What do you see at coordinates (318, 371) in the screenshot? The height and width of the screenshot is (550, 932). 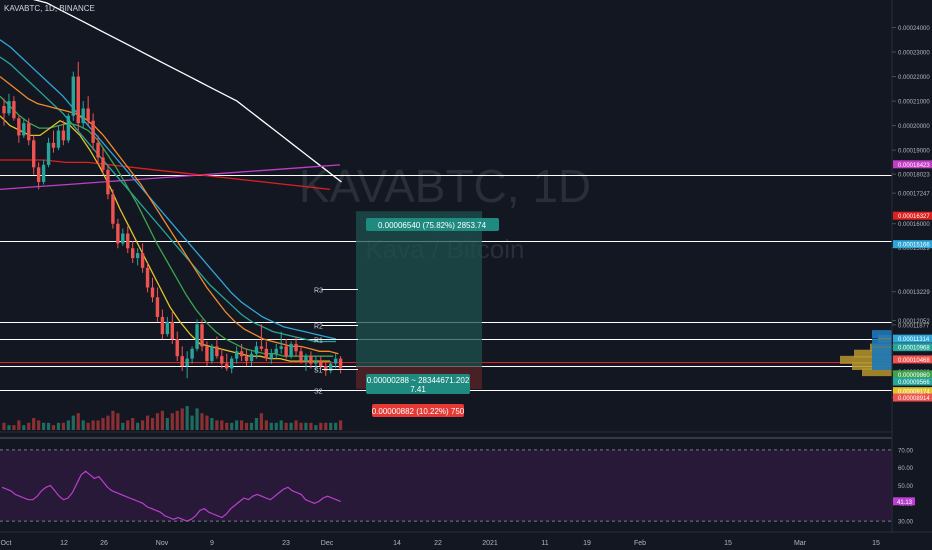 I see `pivot-label: S1` at bounding box center [318, 371].